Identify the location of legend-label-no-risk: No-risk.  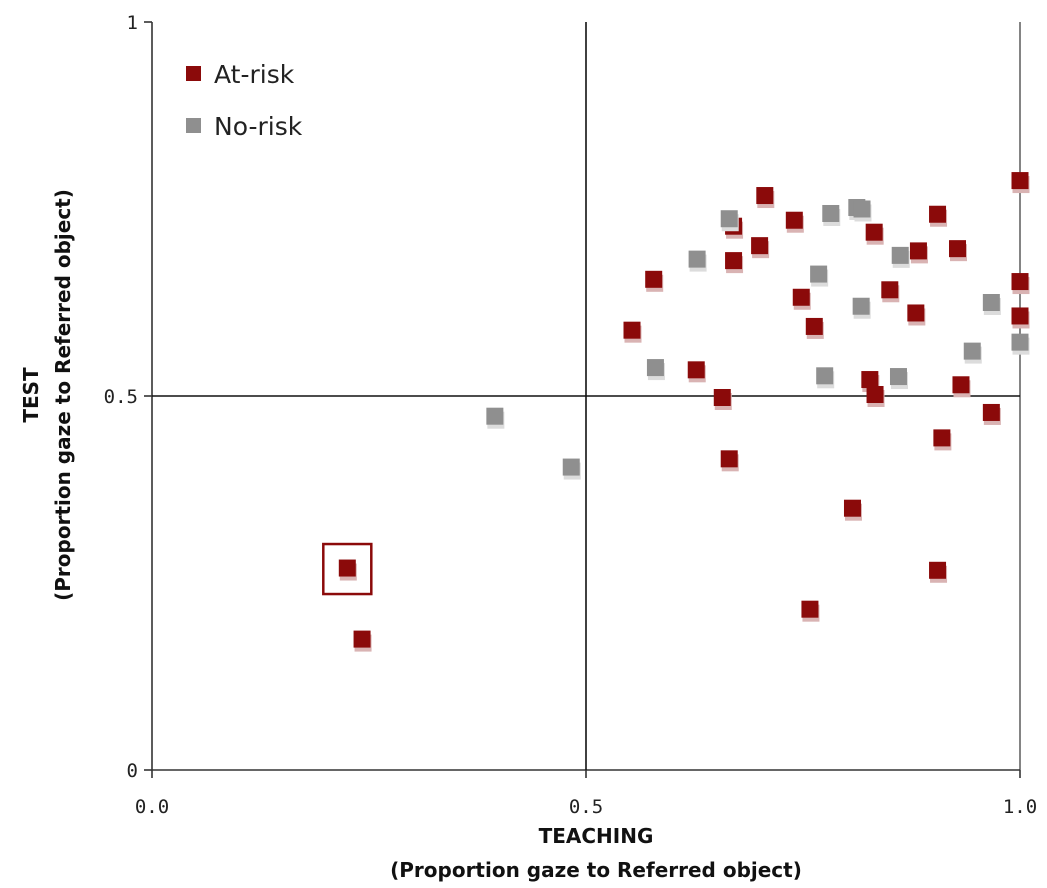
(258, 126).